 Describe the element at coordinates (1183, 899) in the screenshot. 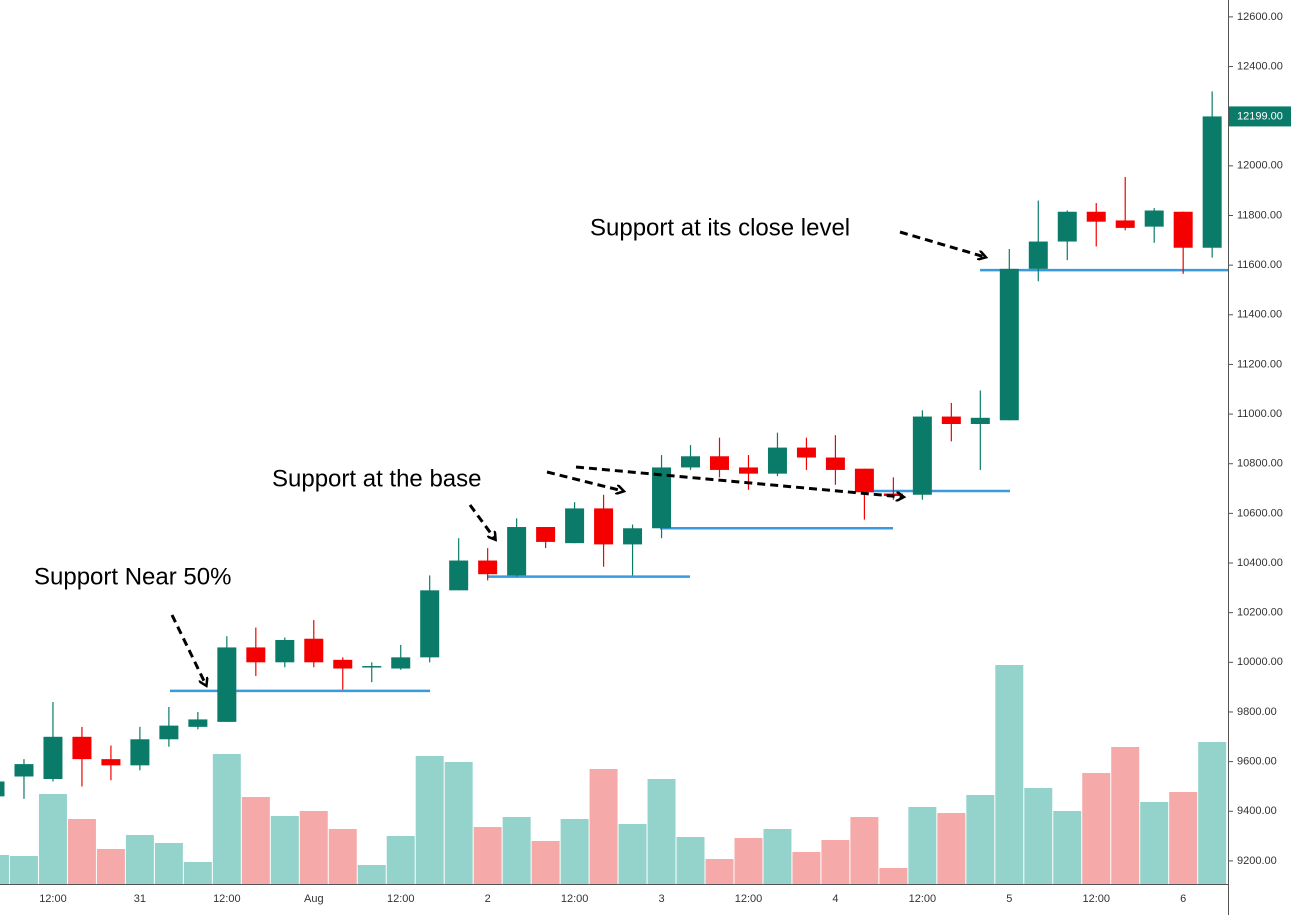

I see `x-tick-label: 6` at that location.